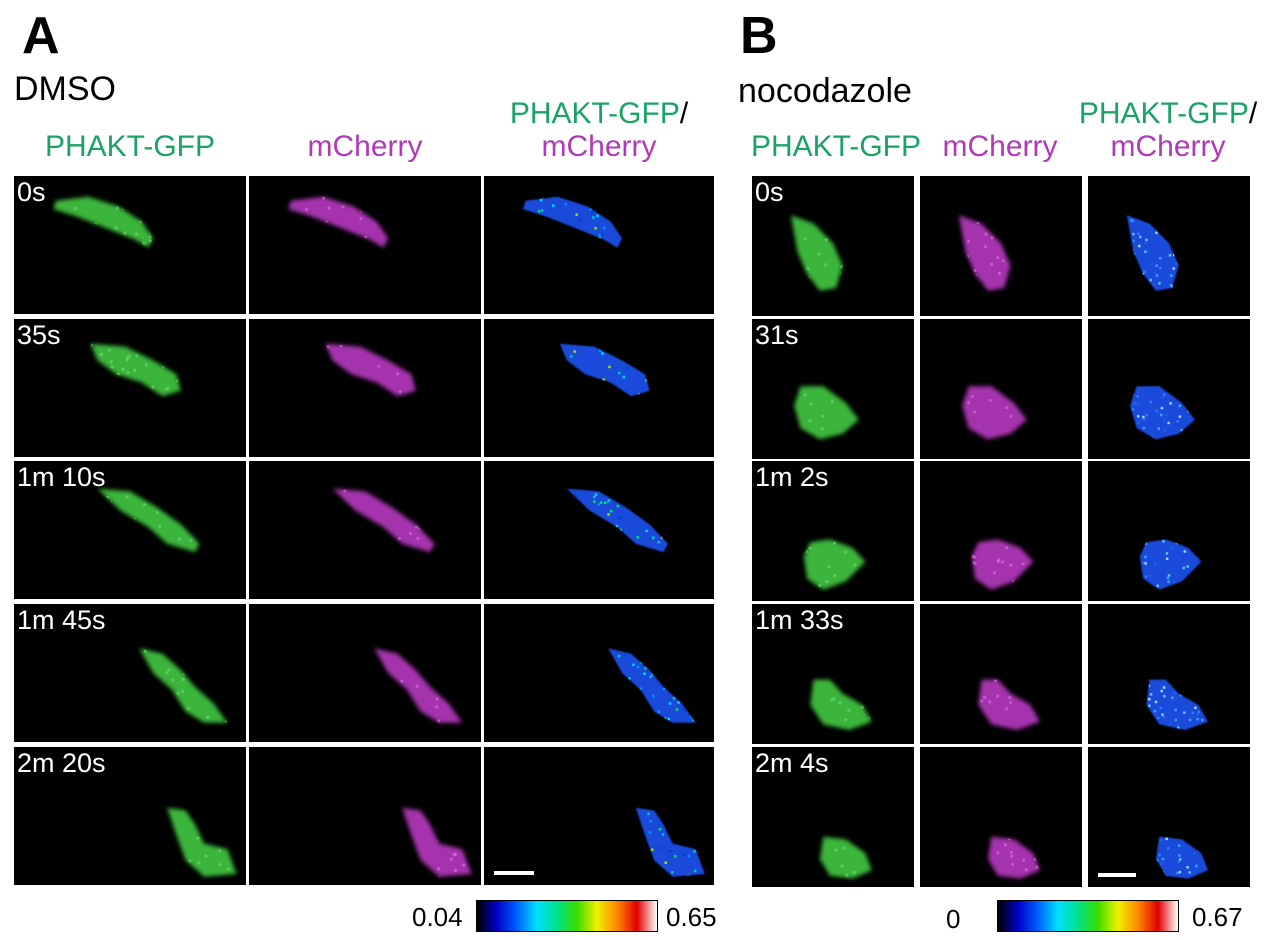  What do you see at coordinates (825, 91) in the screenshot?
I see `condition-label-b: nocodazole` at bounding box center [825, 91].